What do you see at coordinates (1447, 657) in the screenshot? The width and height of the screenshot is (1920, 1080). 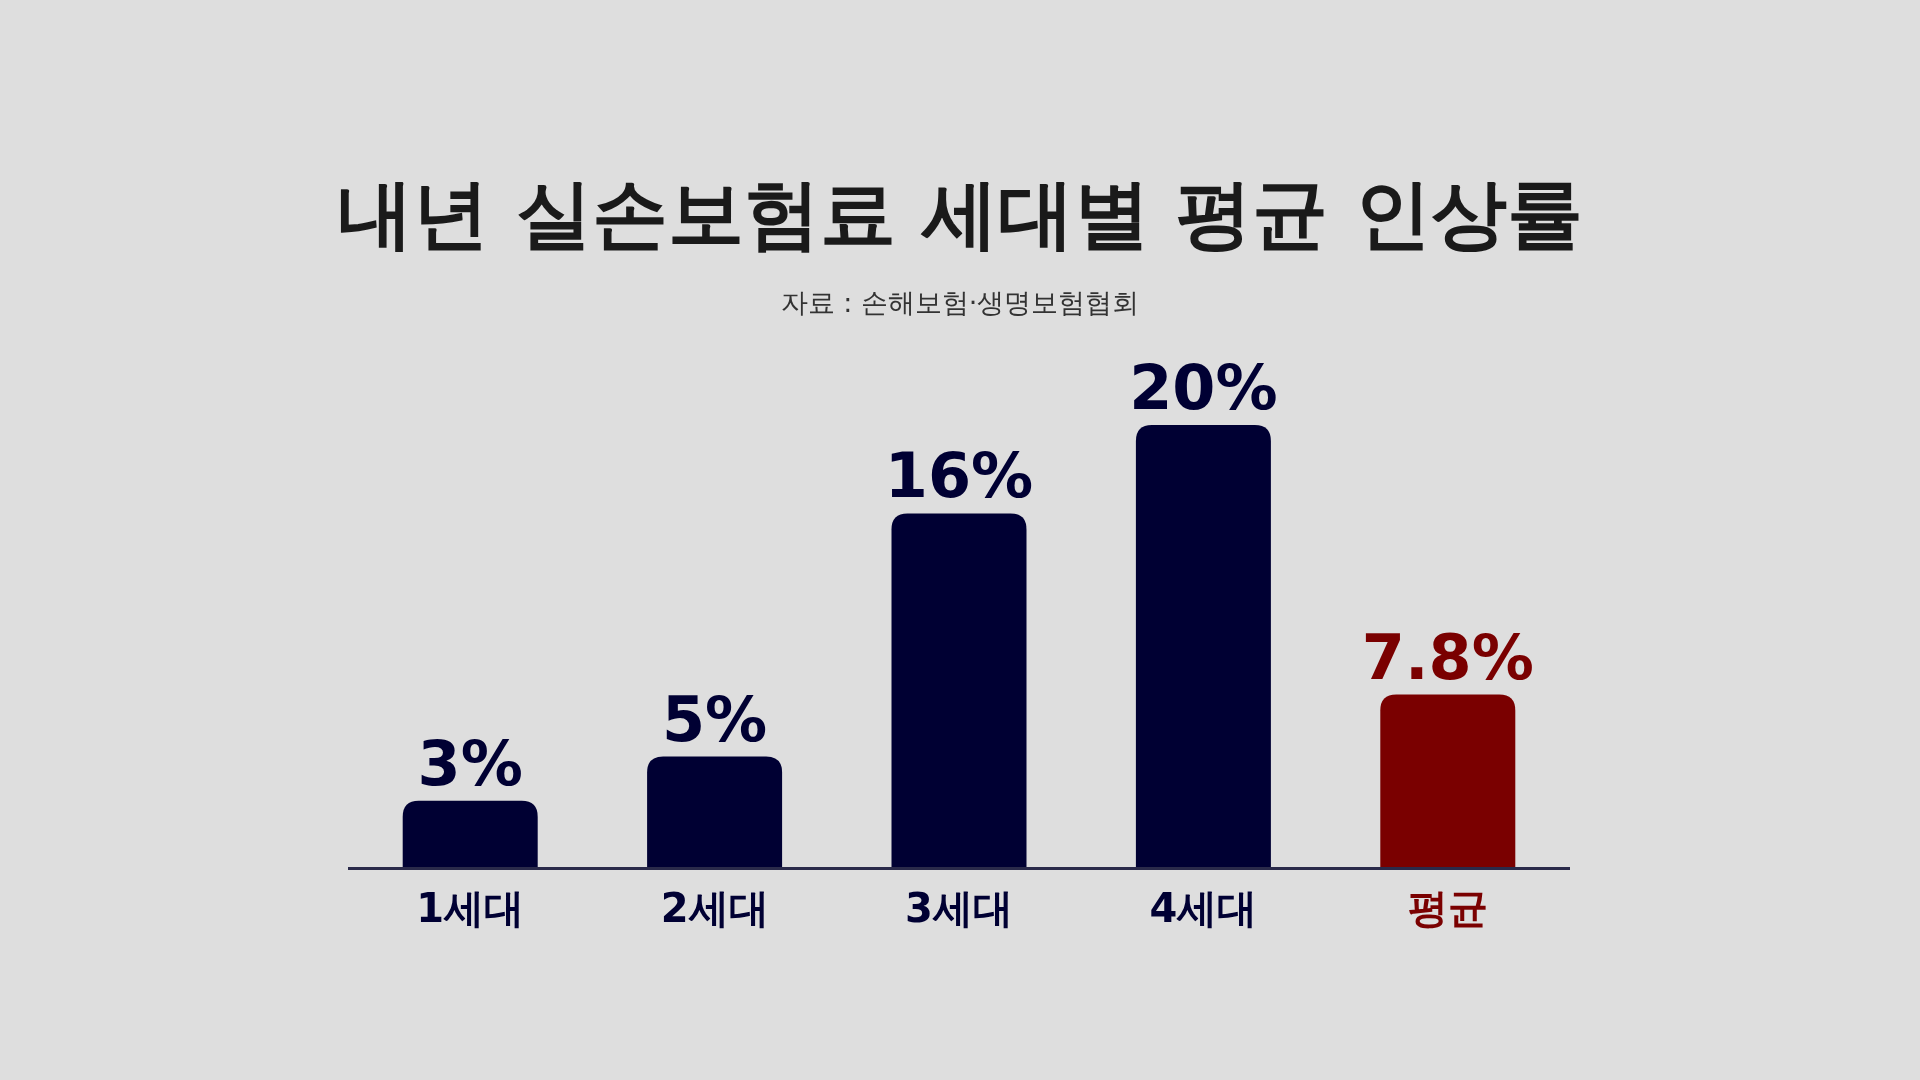 I see `data-label: 7.8%` at bounding box center [1447, 657].